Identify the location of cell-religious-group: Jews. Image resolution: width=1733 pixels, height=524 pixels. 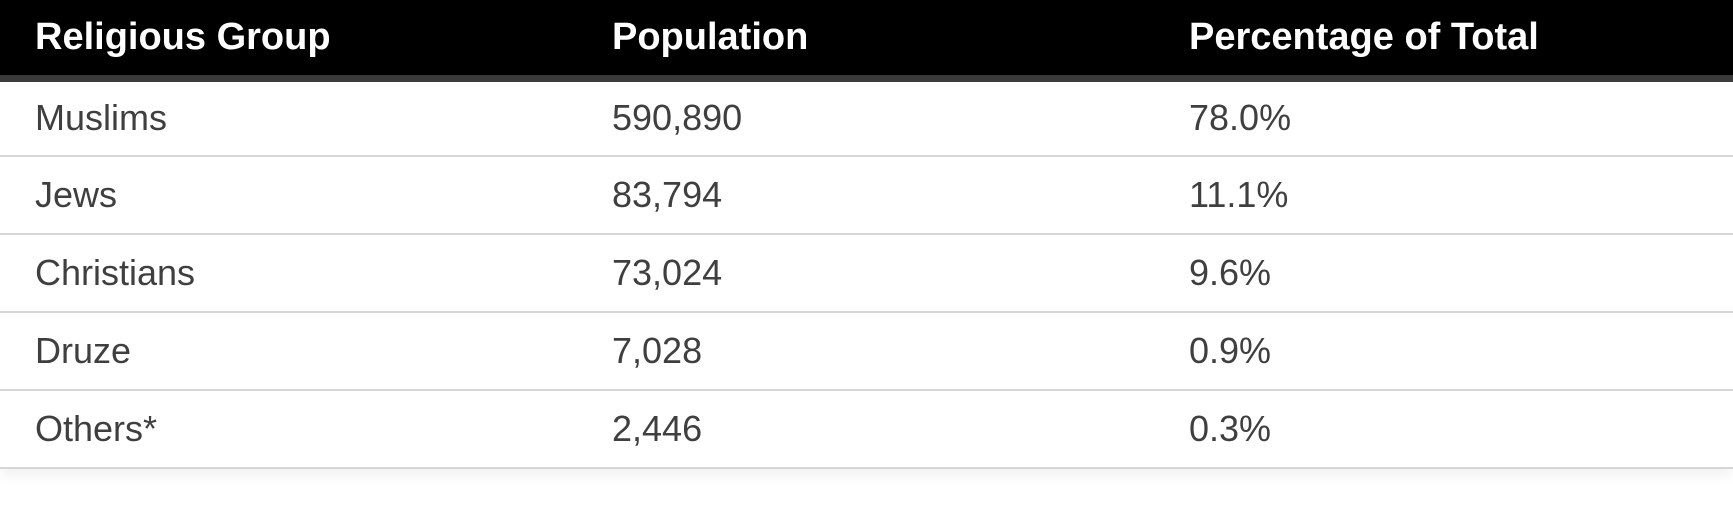
(288, 195).